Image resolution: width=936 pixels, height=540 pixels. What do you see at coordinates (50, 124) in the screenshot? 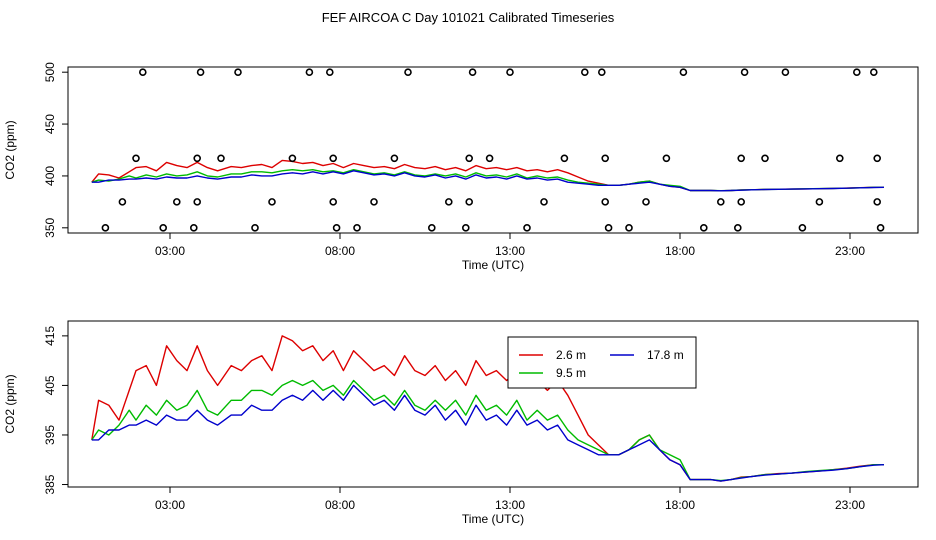
I see `y-tick-label: 450` at bounding box center [50, 124].